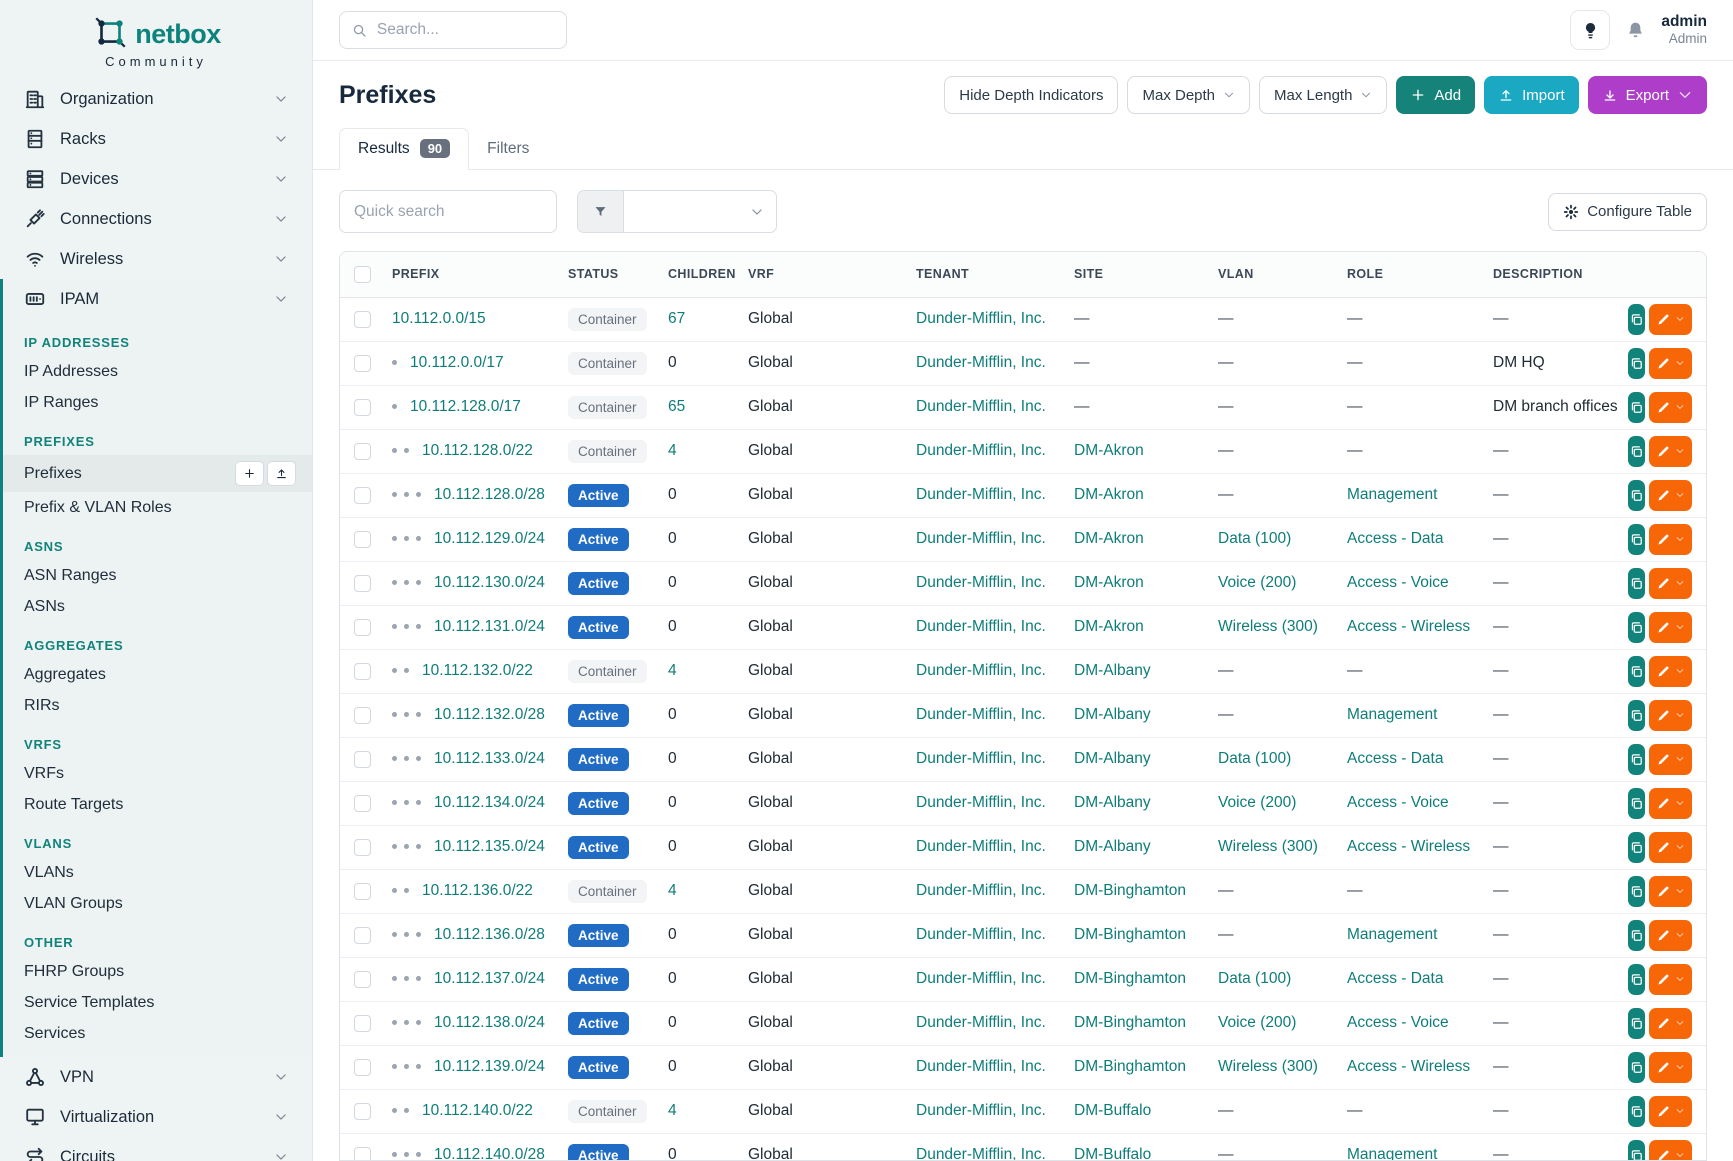 This screenshot has height=1161, width=1733. What do you see at coordinates (1410, 275) in the screenshot?
I see `column-header-role: ROLE` at bounding box center [1410, 275].